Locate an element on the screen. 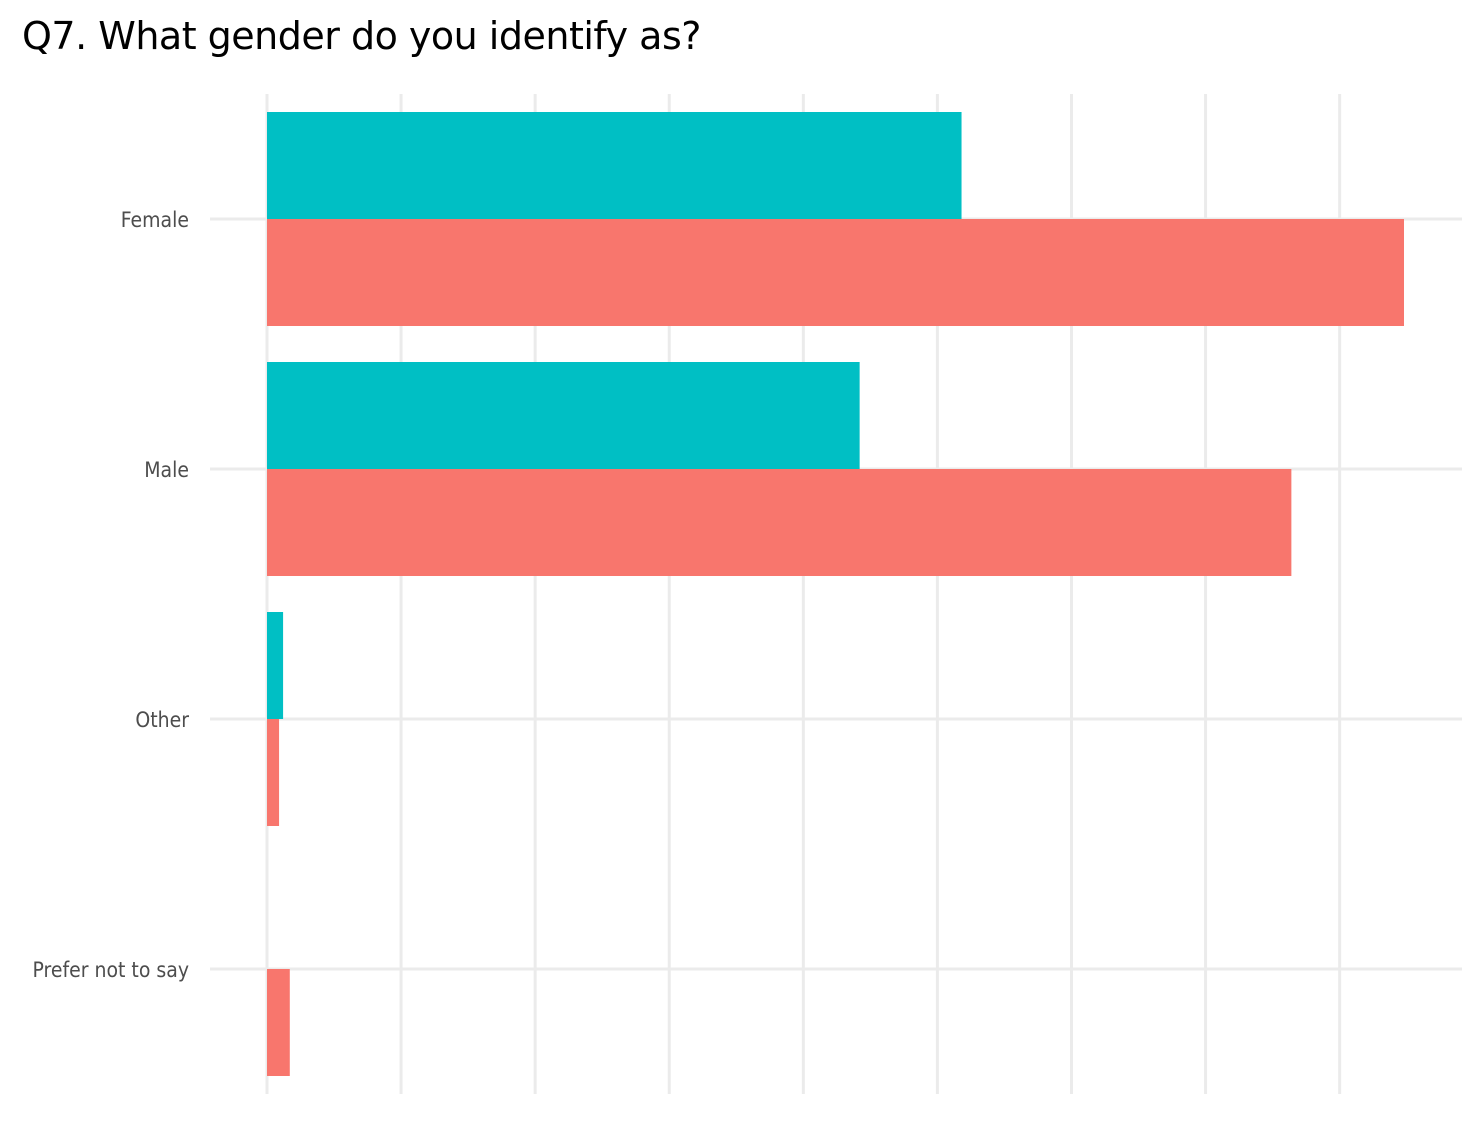 The width and height of the screenshot is (1484, 1128). bar-series-0-male is located at coordinates (563, 415).